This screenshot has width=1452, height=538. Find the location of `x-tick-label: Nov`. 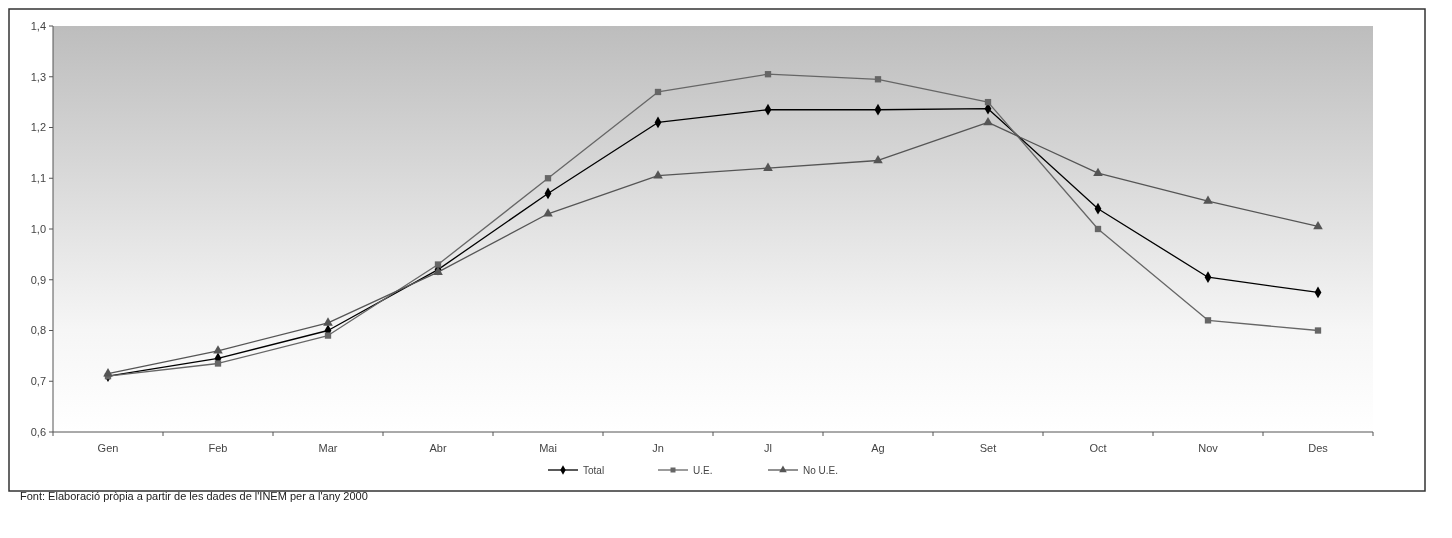

x-tick-label: Nov is located at coordinates (1208, 448).